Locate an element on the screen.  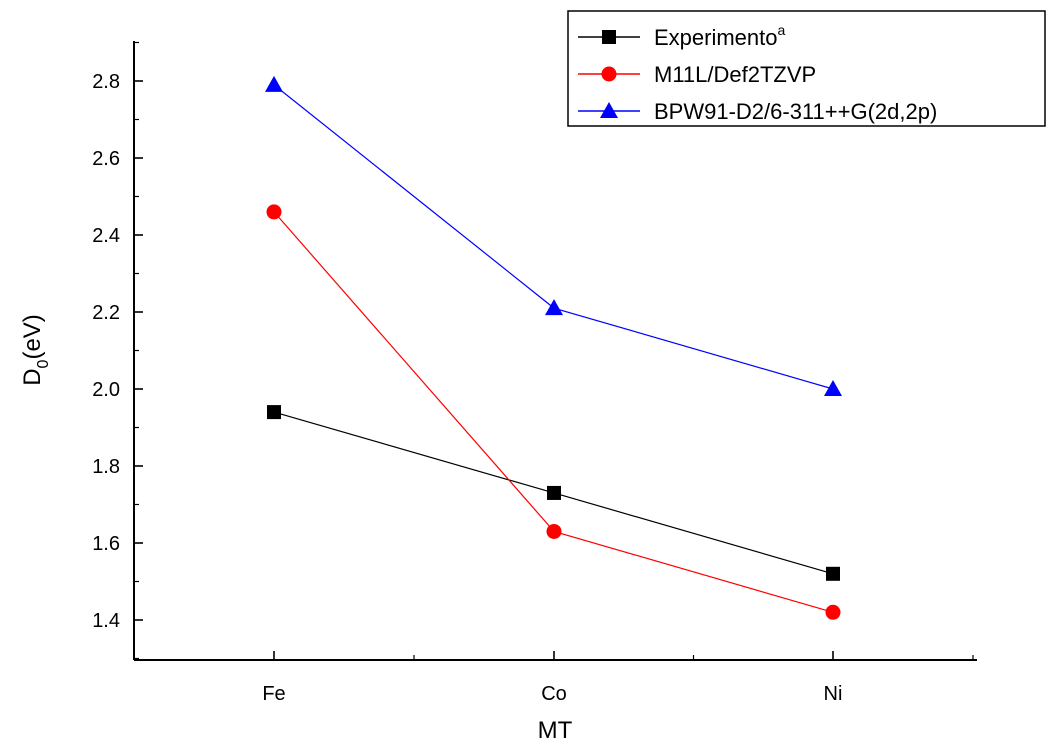
legend-label: BPW91-D2/6-311++G(2d,2p) is located at coordinates (795, 111).